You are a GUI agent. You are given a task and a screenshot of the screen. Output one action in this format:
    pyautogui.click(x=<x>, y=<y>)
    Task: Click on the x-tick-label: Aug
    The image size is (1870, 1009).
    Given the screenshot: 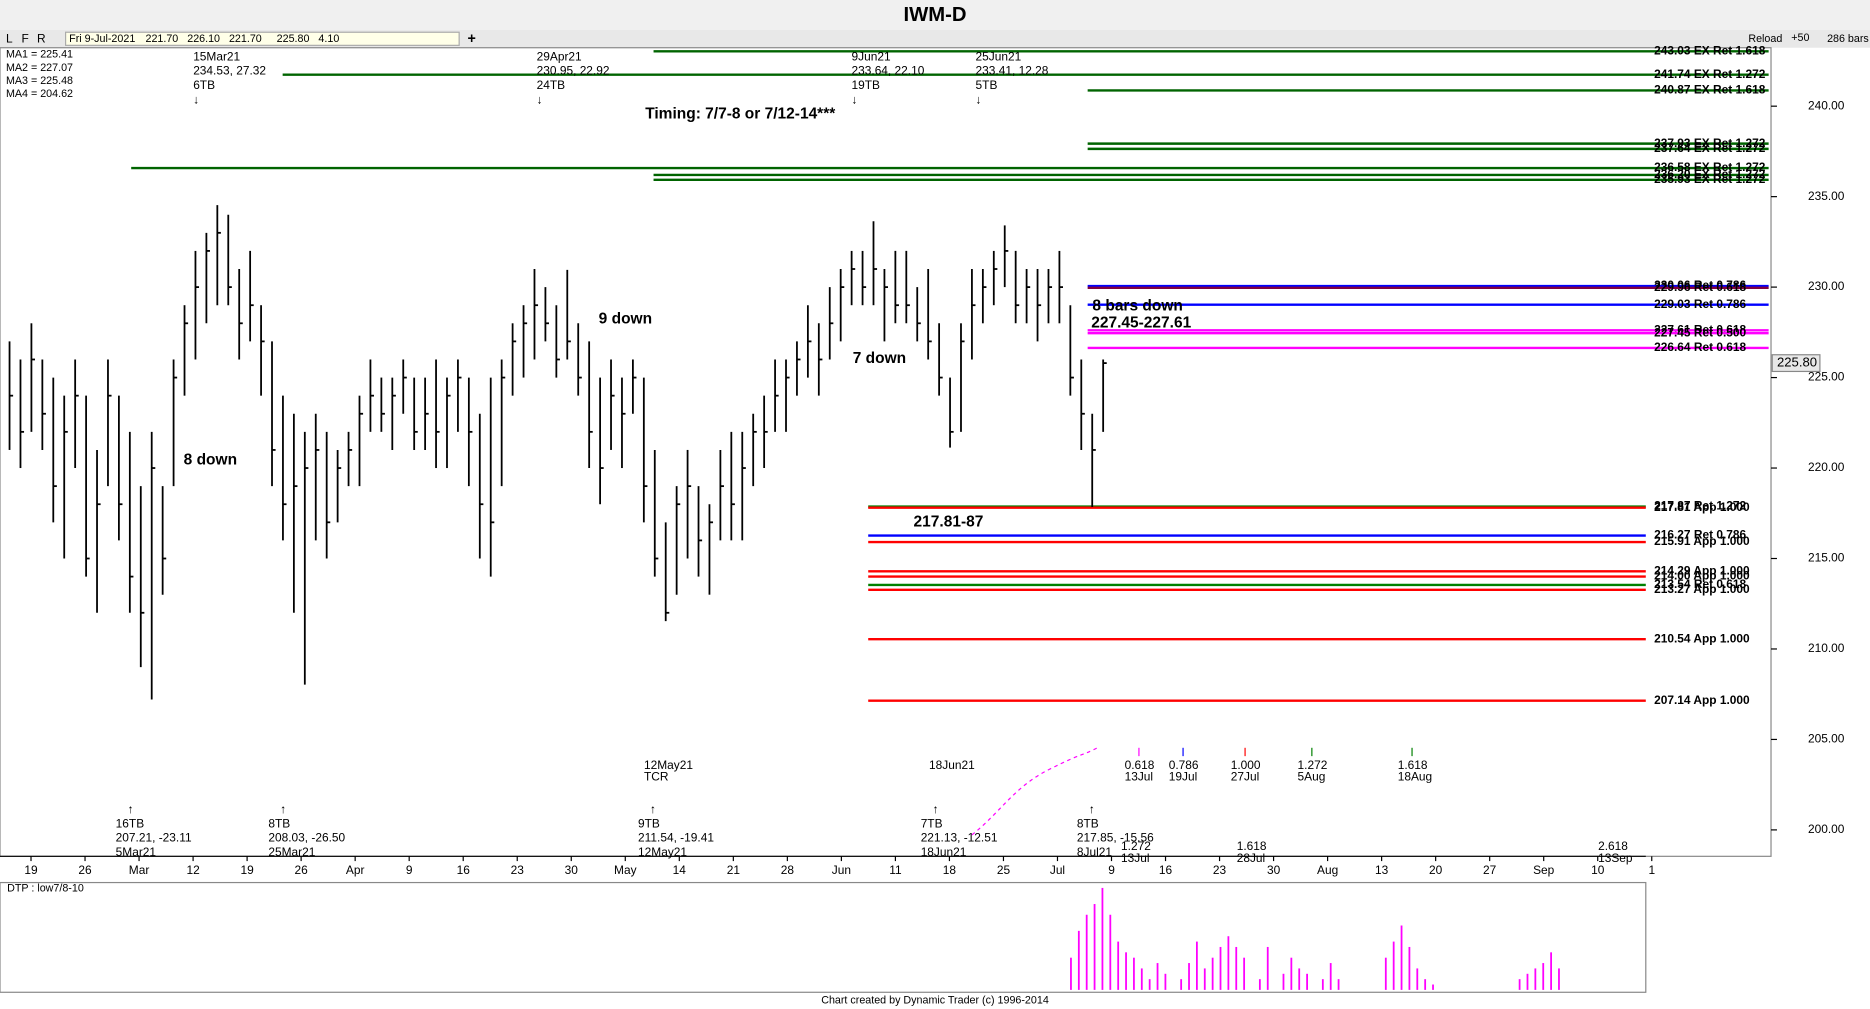 What is the action you would take?
    pyautogui.click(x=1327, y=870)
    